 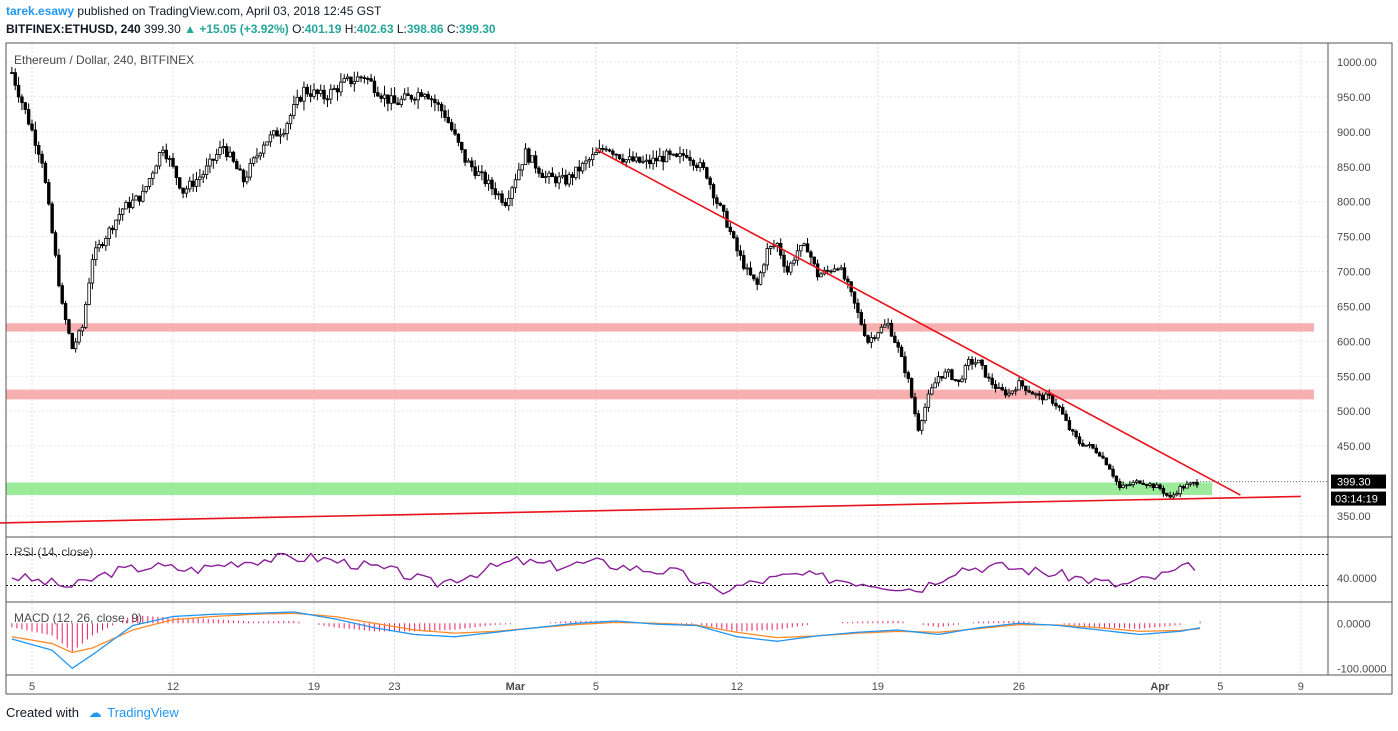 I want to click on rsi-tick-label: 40.0000, so click(x=1357, y=579).